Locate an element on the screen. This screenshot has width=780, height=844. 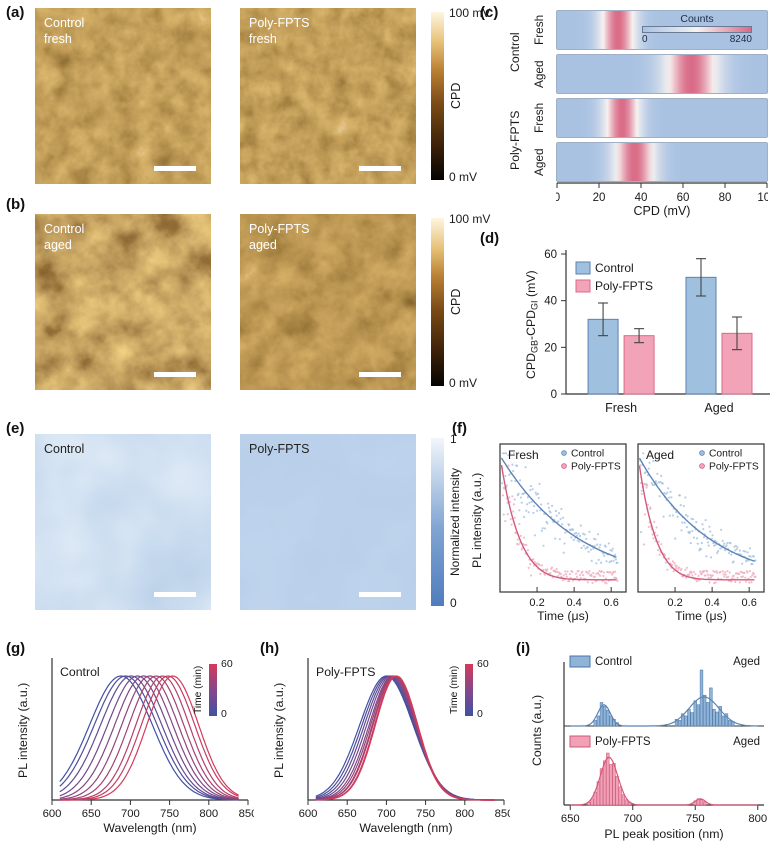
cpd-histogram-strip-polyfpts-fresh is located at coordinates (662, 118).